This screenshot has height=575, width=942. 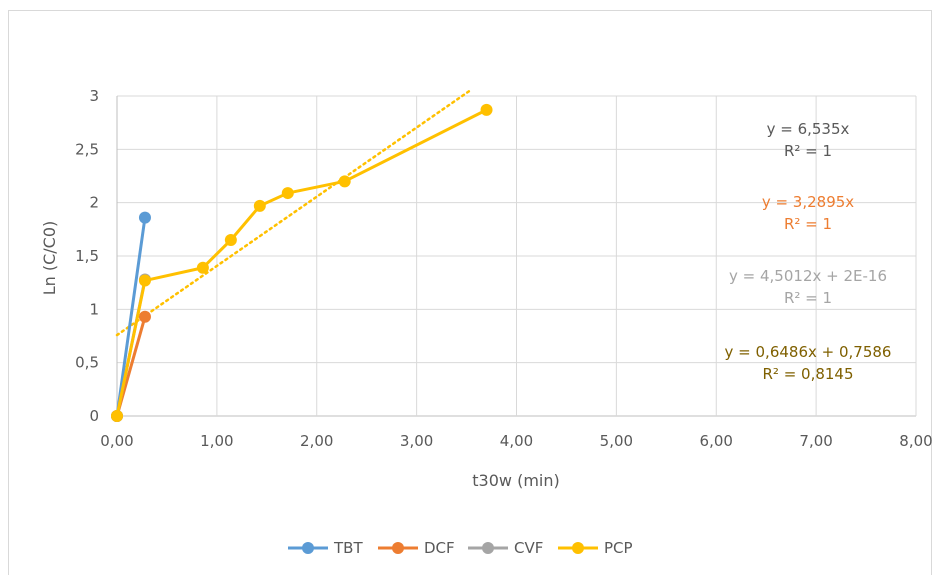 I want to click on x-tick-label: 5,00, so click(x=616, y=441).